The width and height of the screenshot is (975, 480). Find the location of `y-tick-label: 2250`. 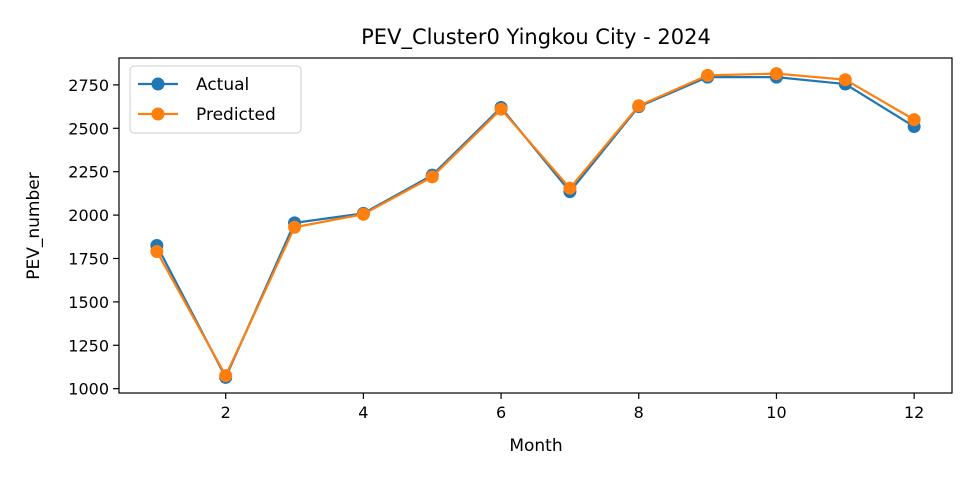

y-tick-label: 2250 is located at coordinates (88, 172).